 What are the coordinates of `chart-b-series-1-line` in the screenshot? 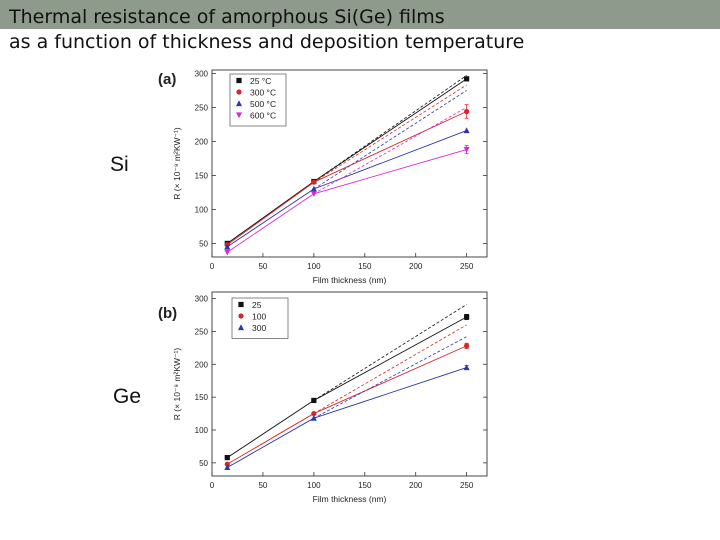 It's located at (390, 358).